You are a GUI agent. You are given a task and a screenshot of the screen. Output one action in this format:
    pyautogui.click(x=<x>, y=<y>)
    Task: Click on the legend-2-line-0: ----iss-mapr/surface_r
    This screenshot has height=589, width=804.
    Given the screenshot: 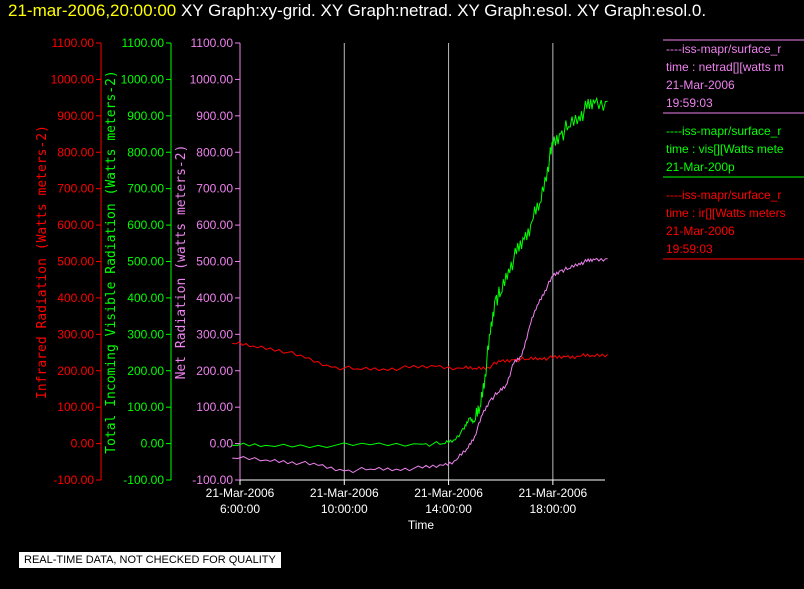 What is the action you would take?
    pyautogui.click(x=723, y=195)
    